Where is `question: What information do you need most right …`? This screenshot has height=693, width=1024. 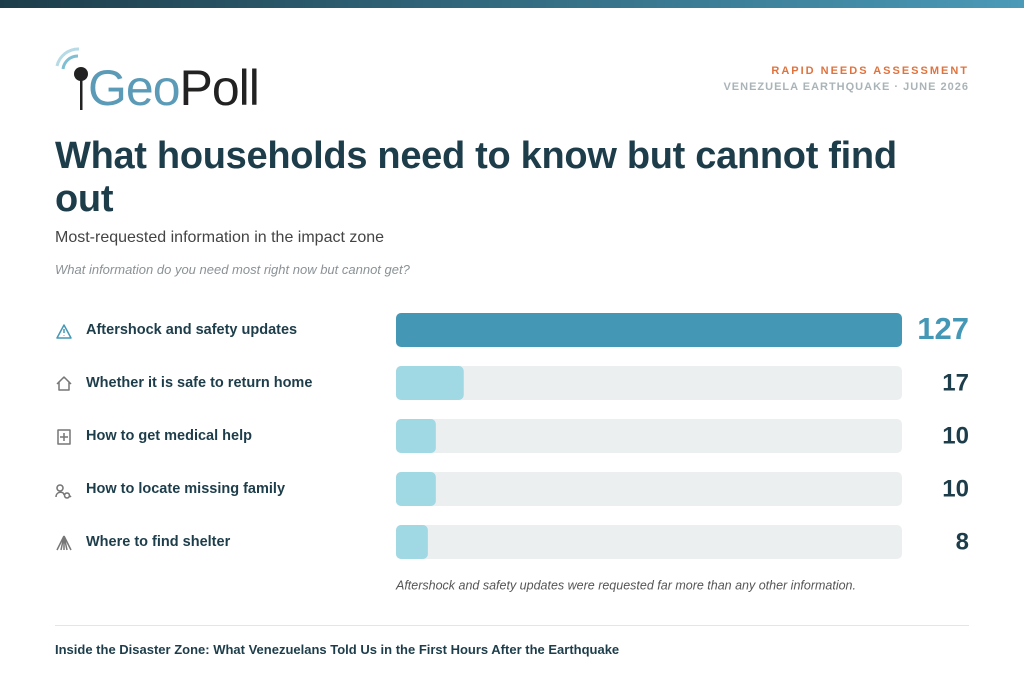 question: What information do you need most right … is located at coordinates (232, 269).